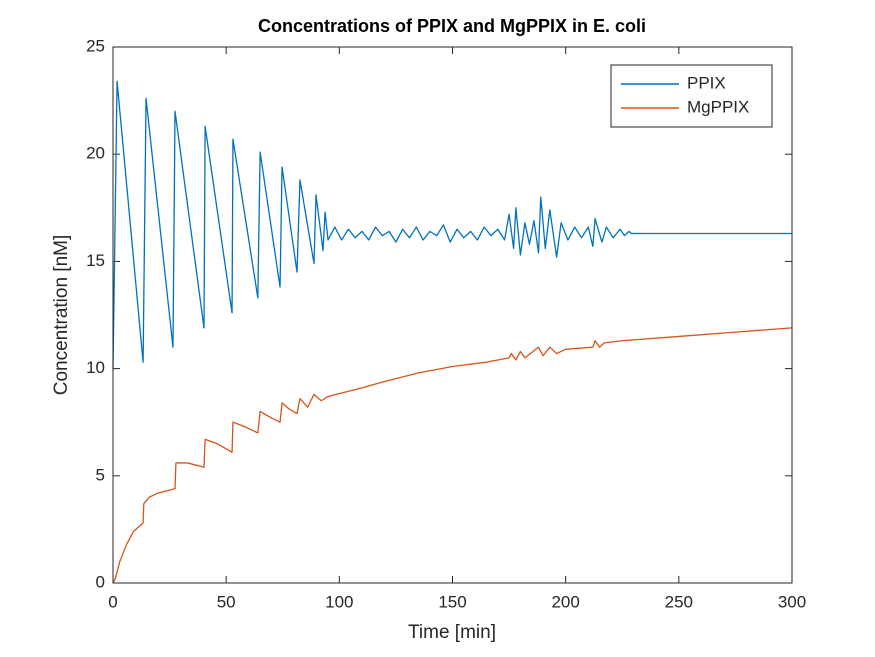 This screenshot has width=875, height=657. I want to click on x-tick-label: 50, so click(226, 601).